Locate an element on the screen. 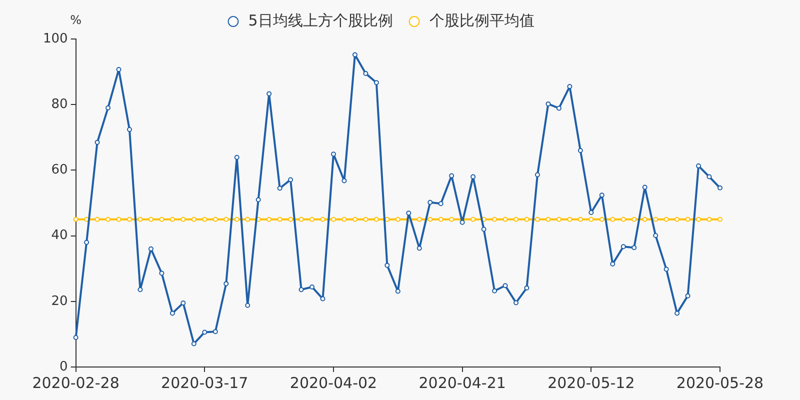 Image resolution: width=800 pixels, height=400 pixels. x-tick-label: 2020-04-21 is located at coordinates (462, 383).